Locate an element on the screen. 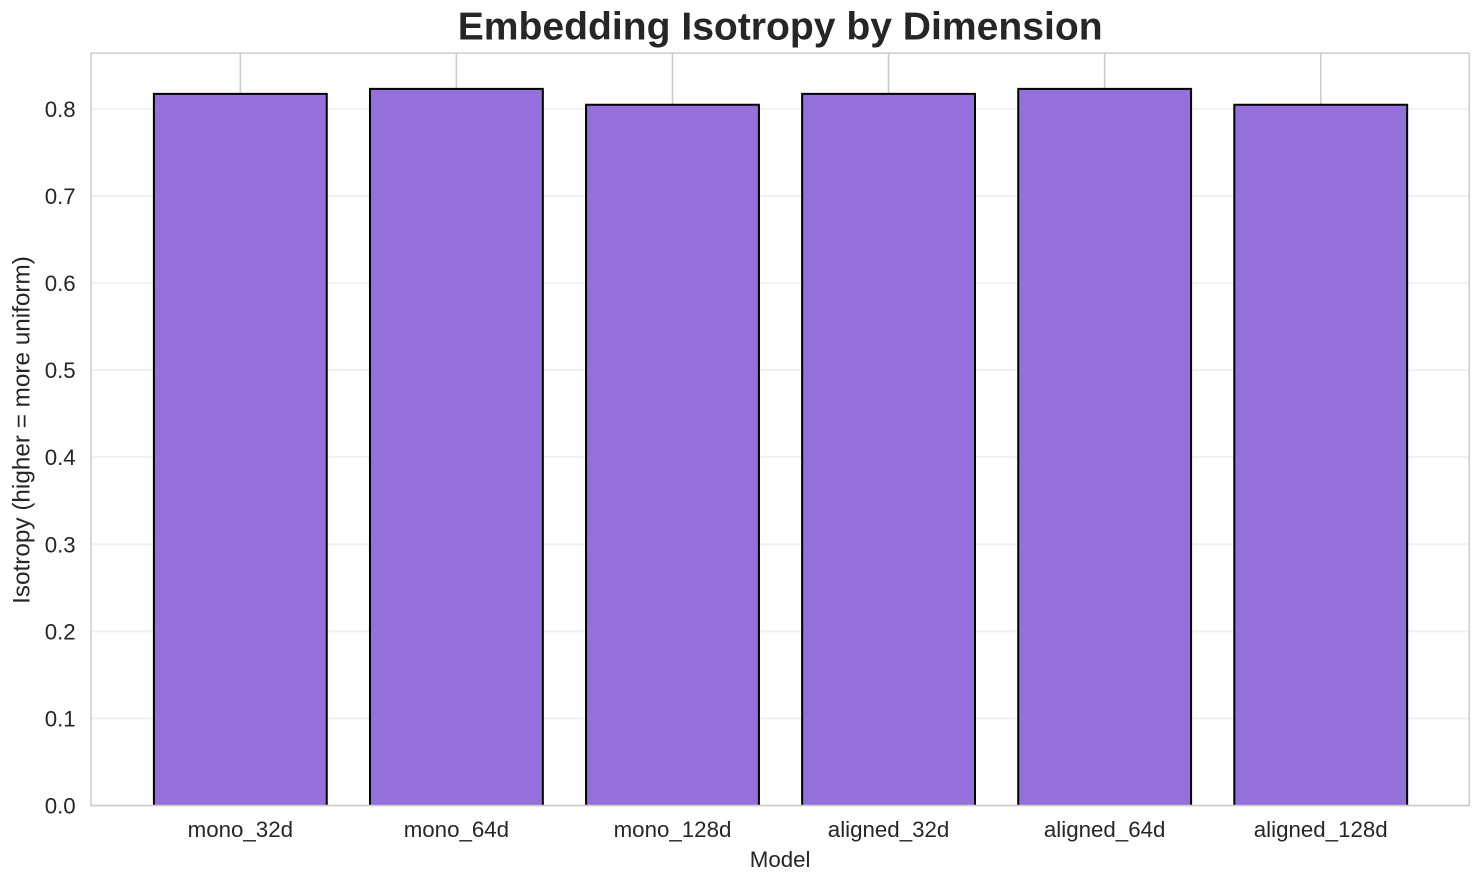  svg-text: 0.4 is located at coordinates (60, 457).